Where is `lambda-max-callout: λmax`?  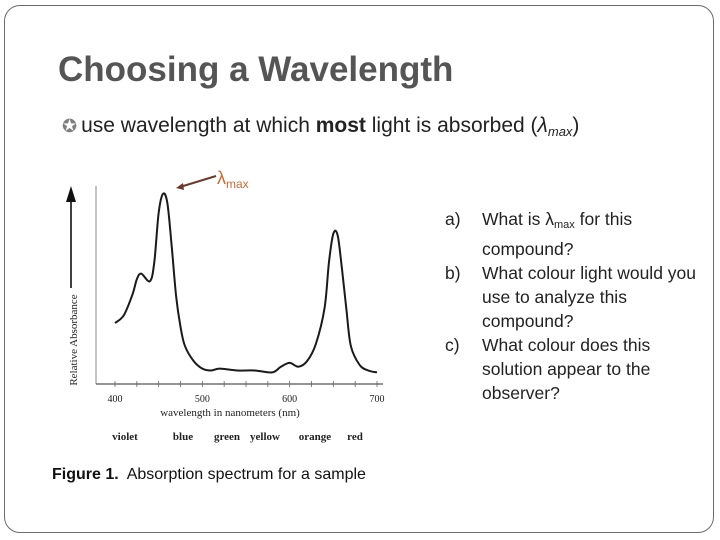
lambda-max-callout: λmax is located at coordinates (233, 179).